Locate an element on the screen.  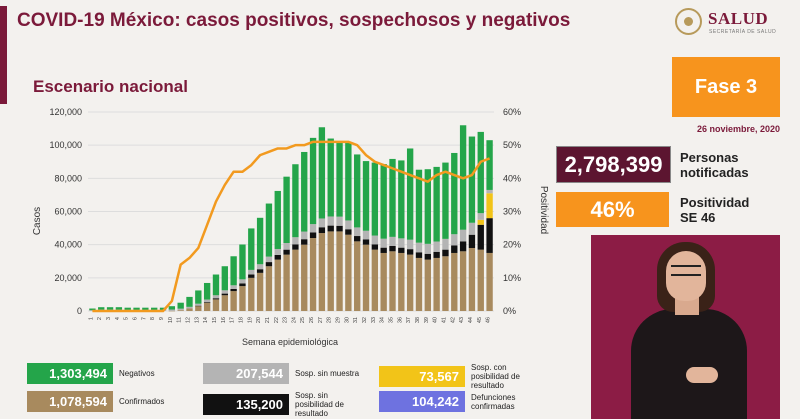
legend-item: 104,242 Defunciones confirmadas is located at coordinates (460, 401).